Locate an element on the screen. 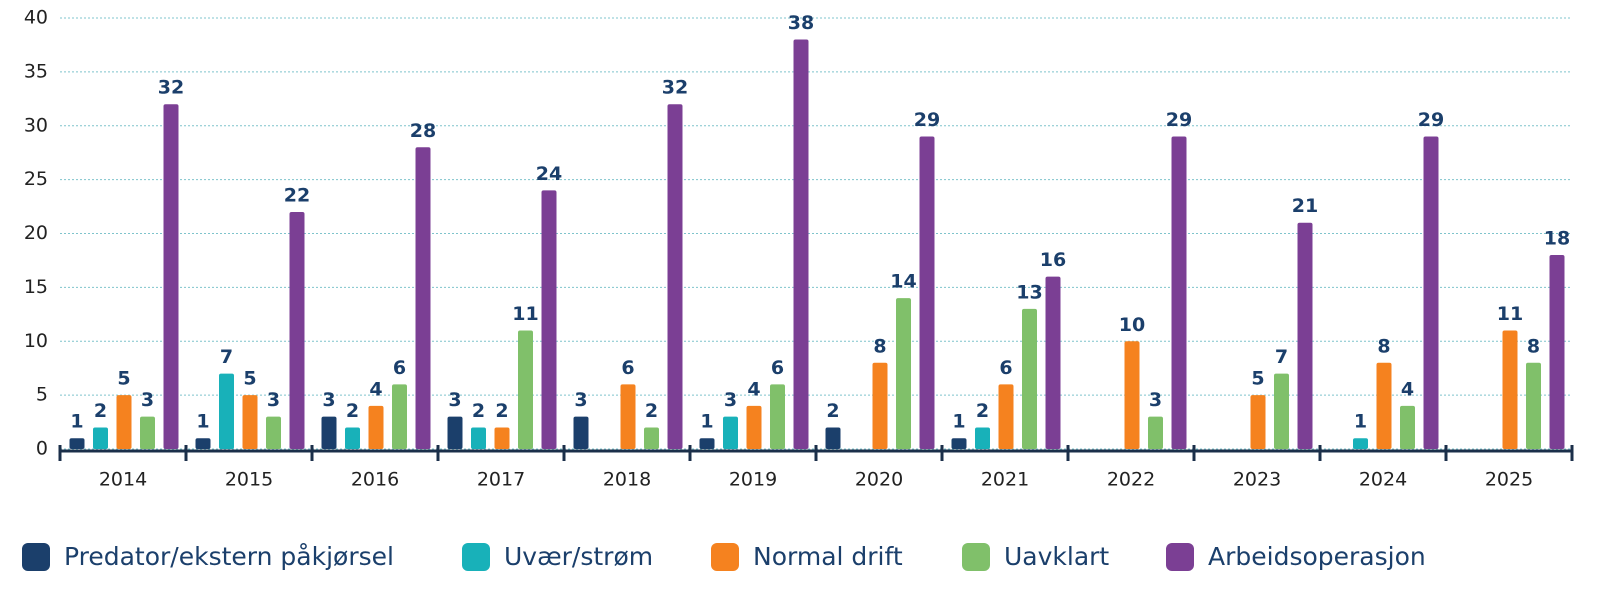 The width and height of the screenshot is (1612, 592). y-tick-label: 35 is located at coordinates (36, 71).